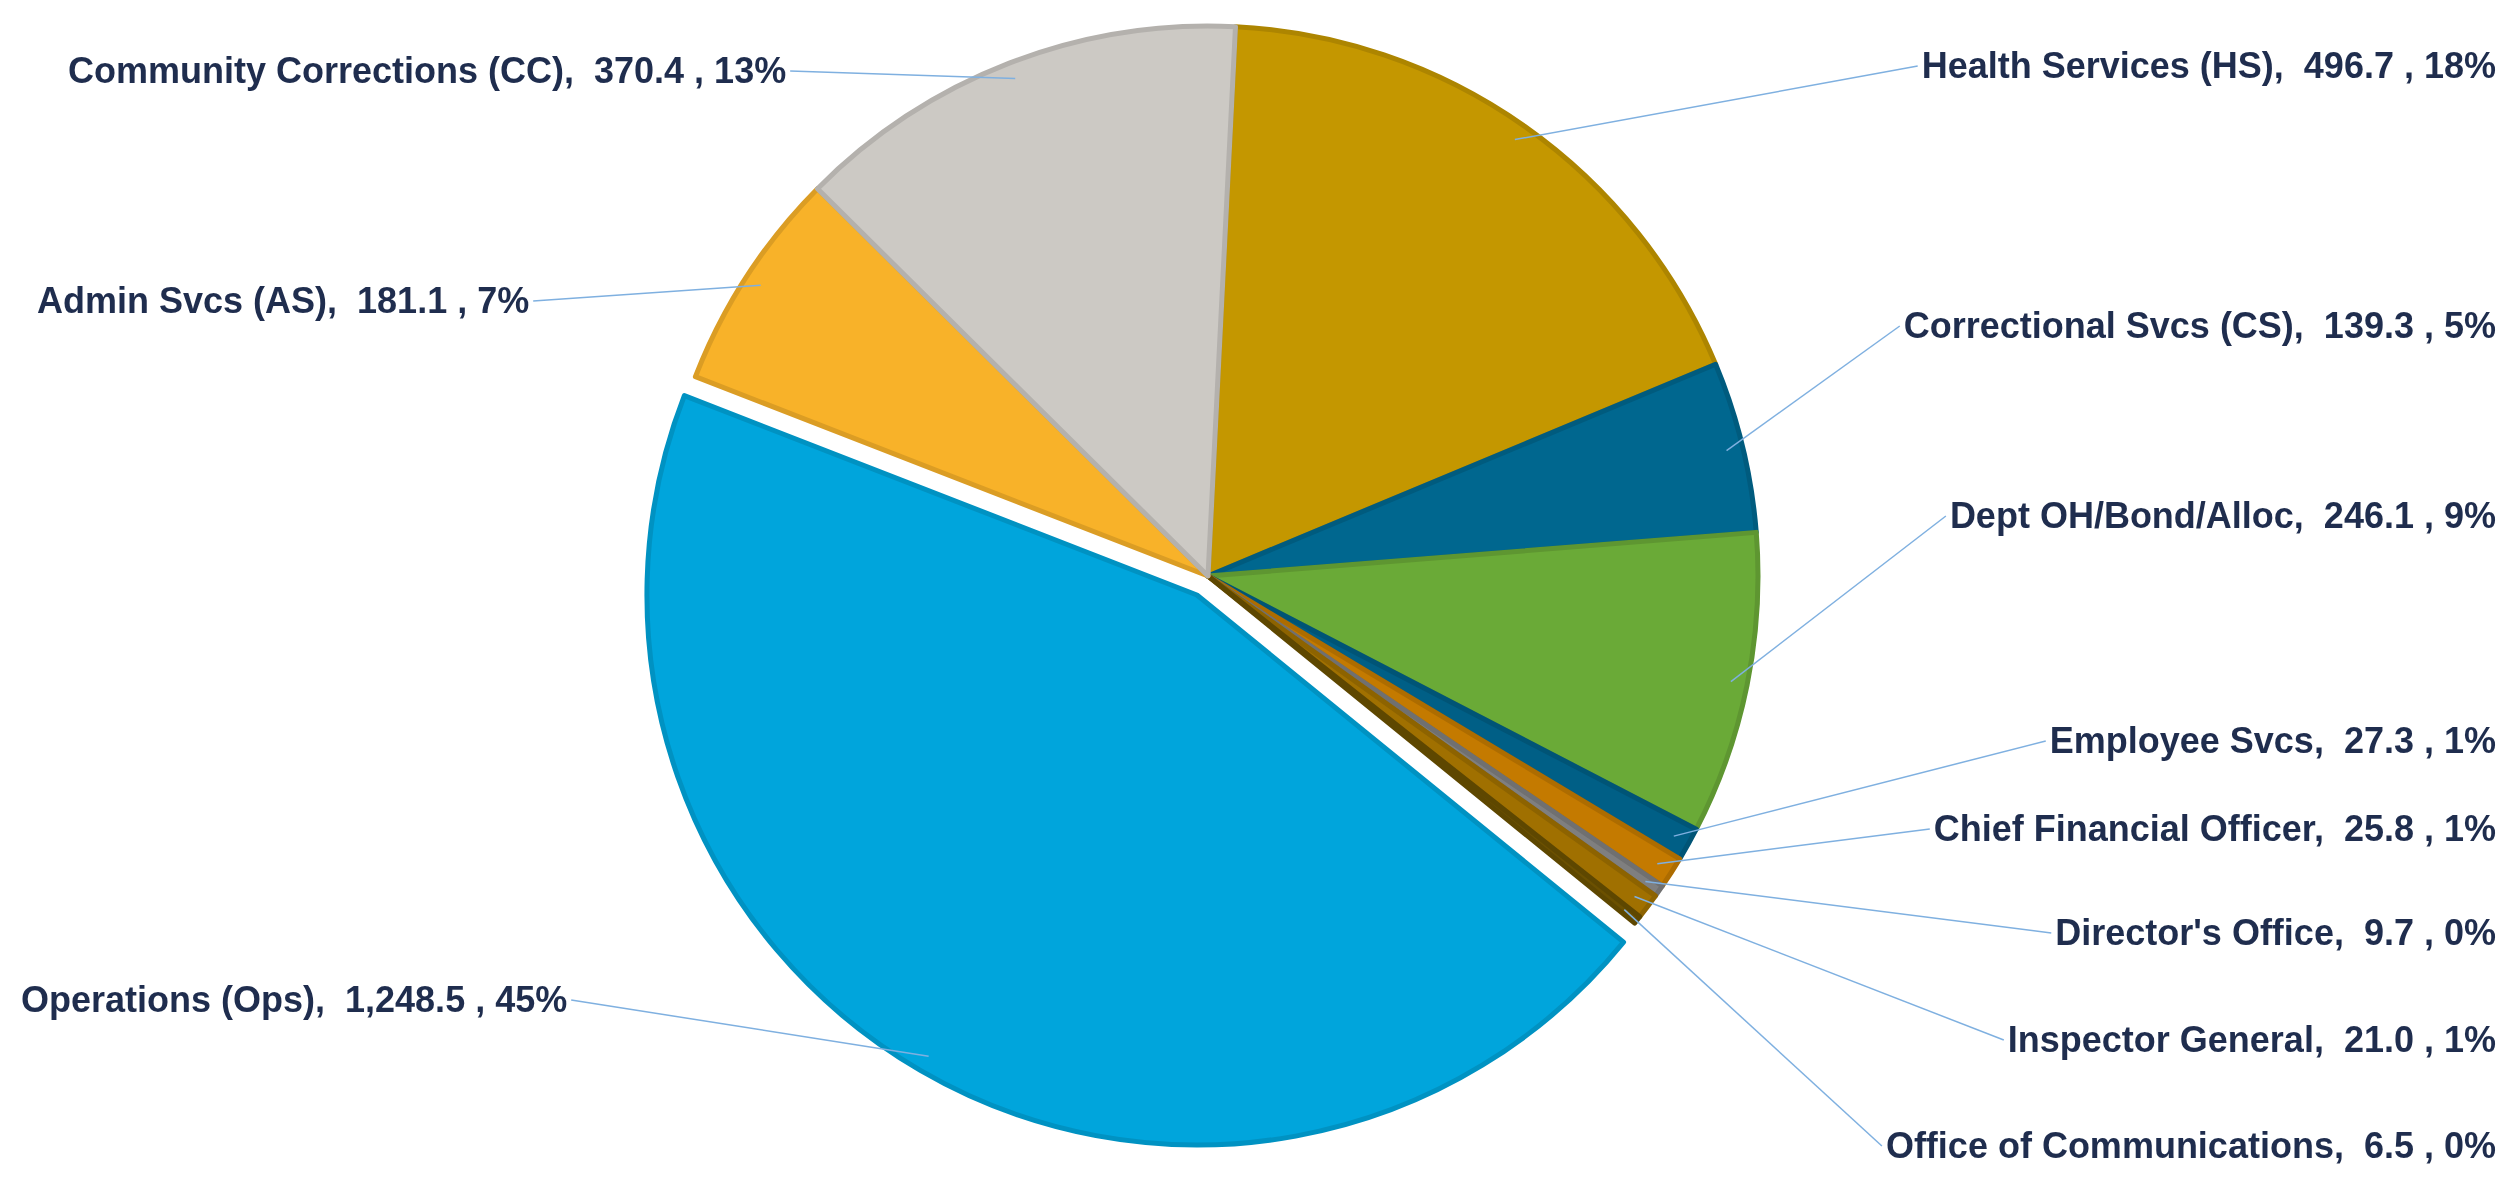 This screenshot has width=2509, height=1177. What do you see at coordinates (2199, 325) in the screenshot?
I see `slice-label: Correctional Svcs (CS), 139.3 , 5%` at bounding box center [2199, 325].